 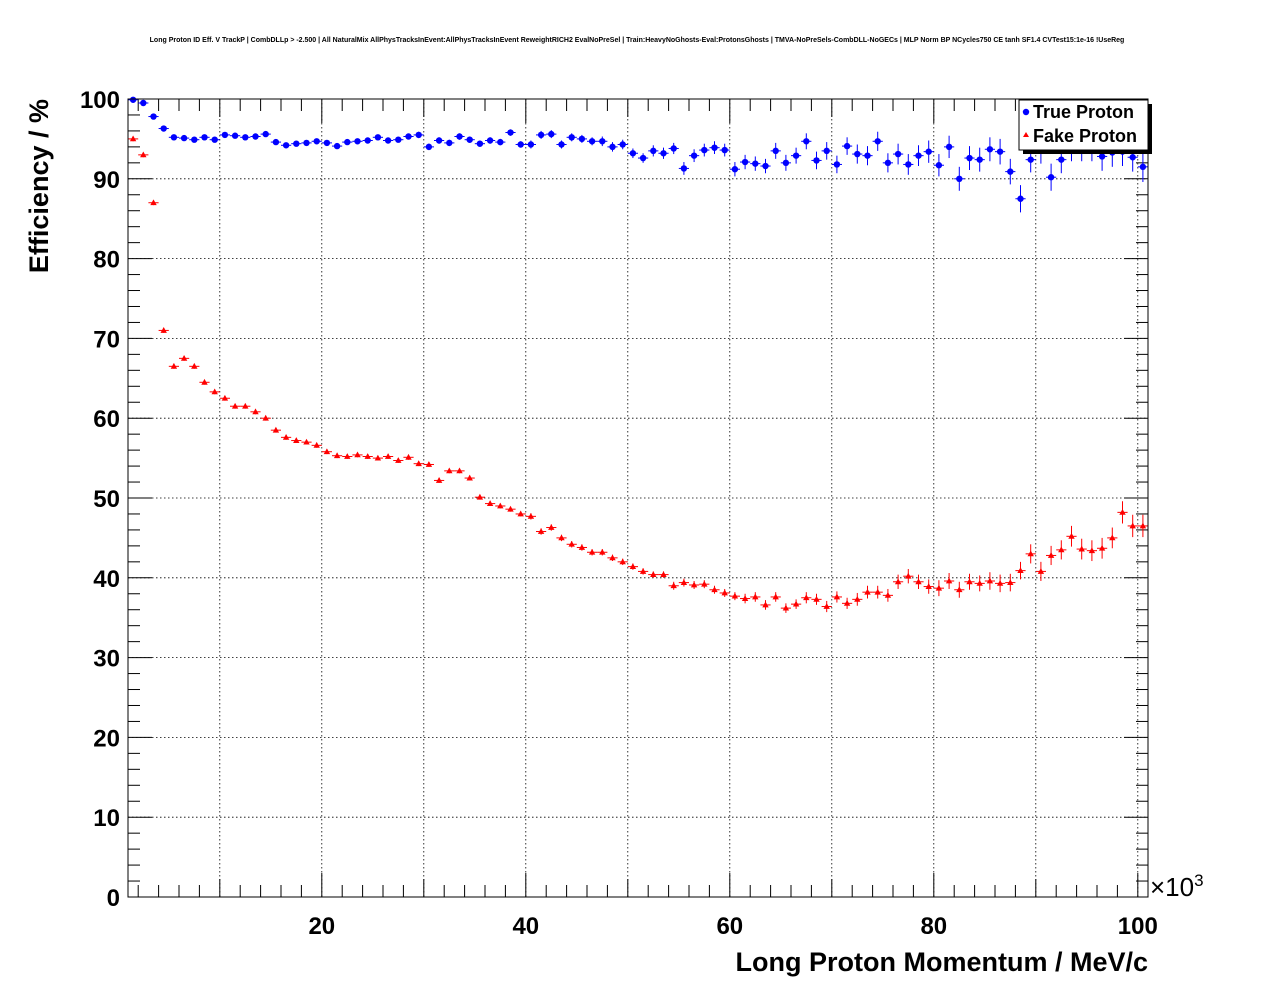 I want to click on x-axis-exponent: ×10³, so click(x=1177, y=886).